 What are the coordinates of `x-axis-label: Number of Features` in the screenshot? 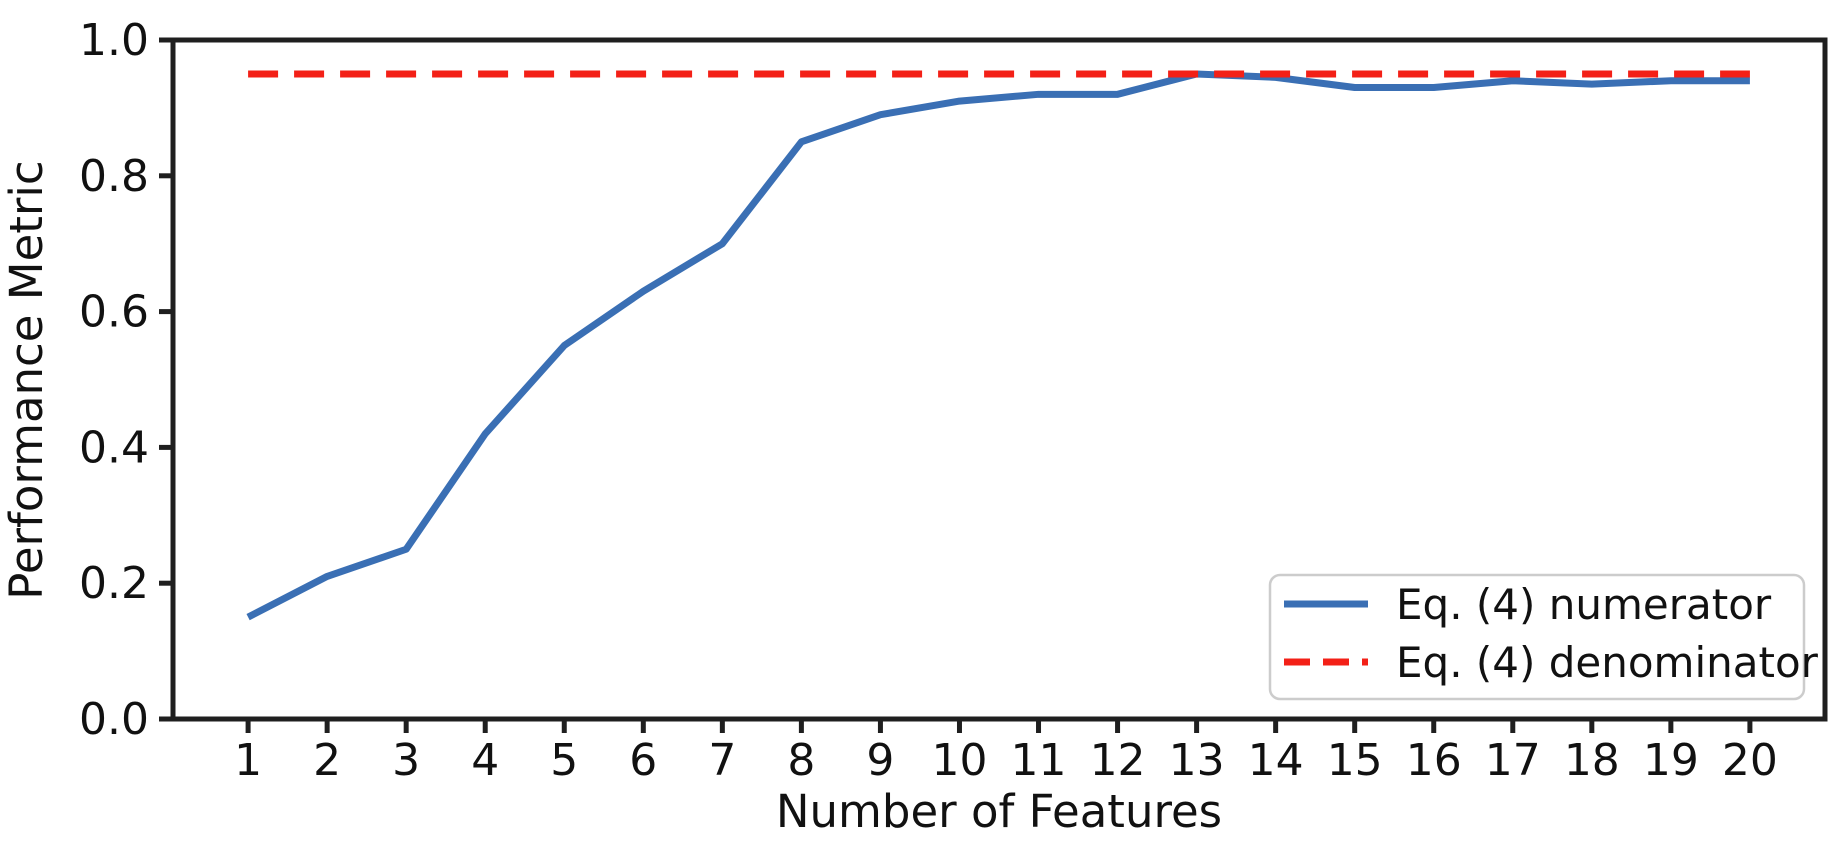 It's located at (999, 811).